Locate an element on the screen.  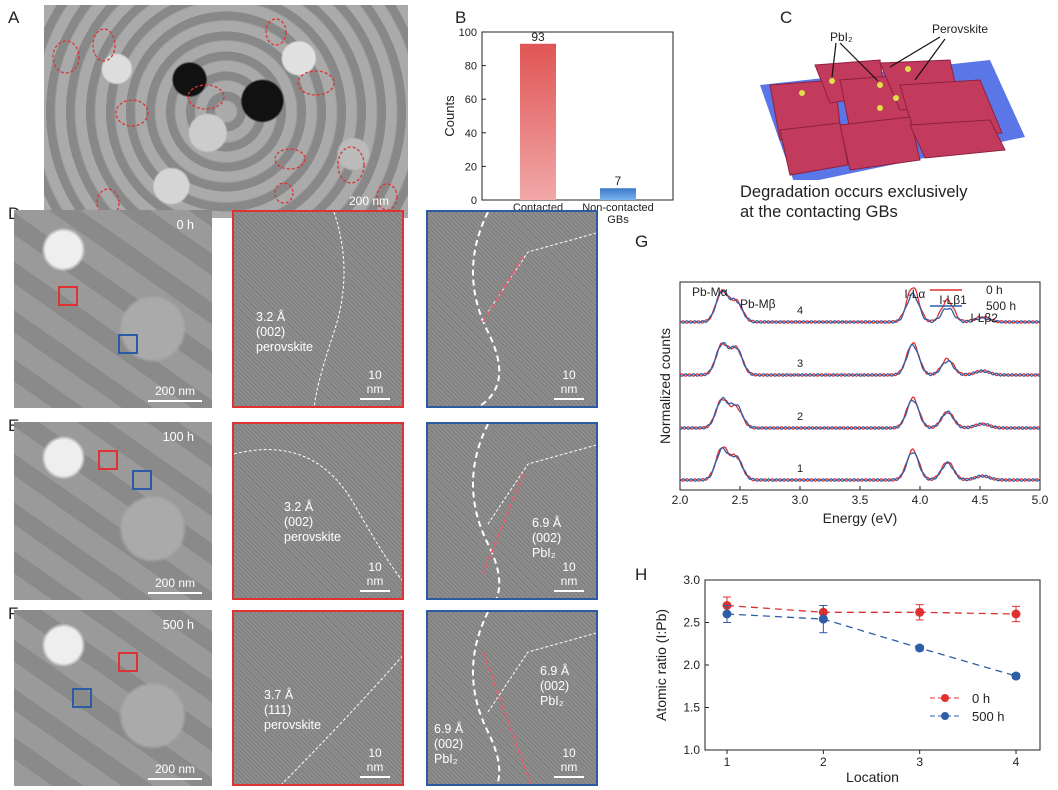
plane-index: (111) is located at coordinates (278, 710).